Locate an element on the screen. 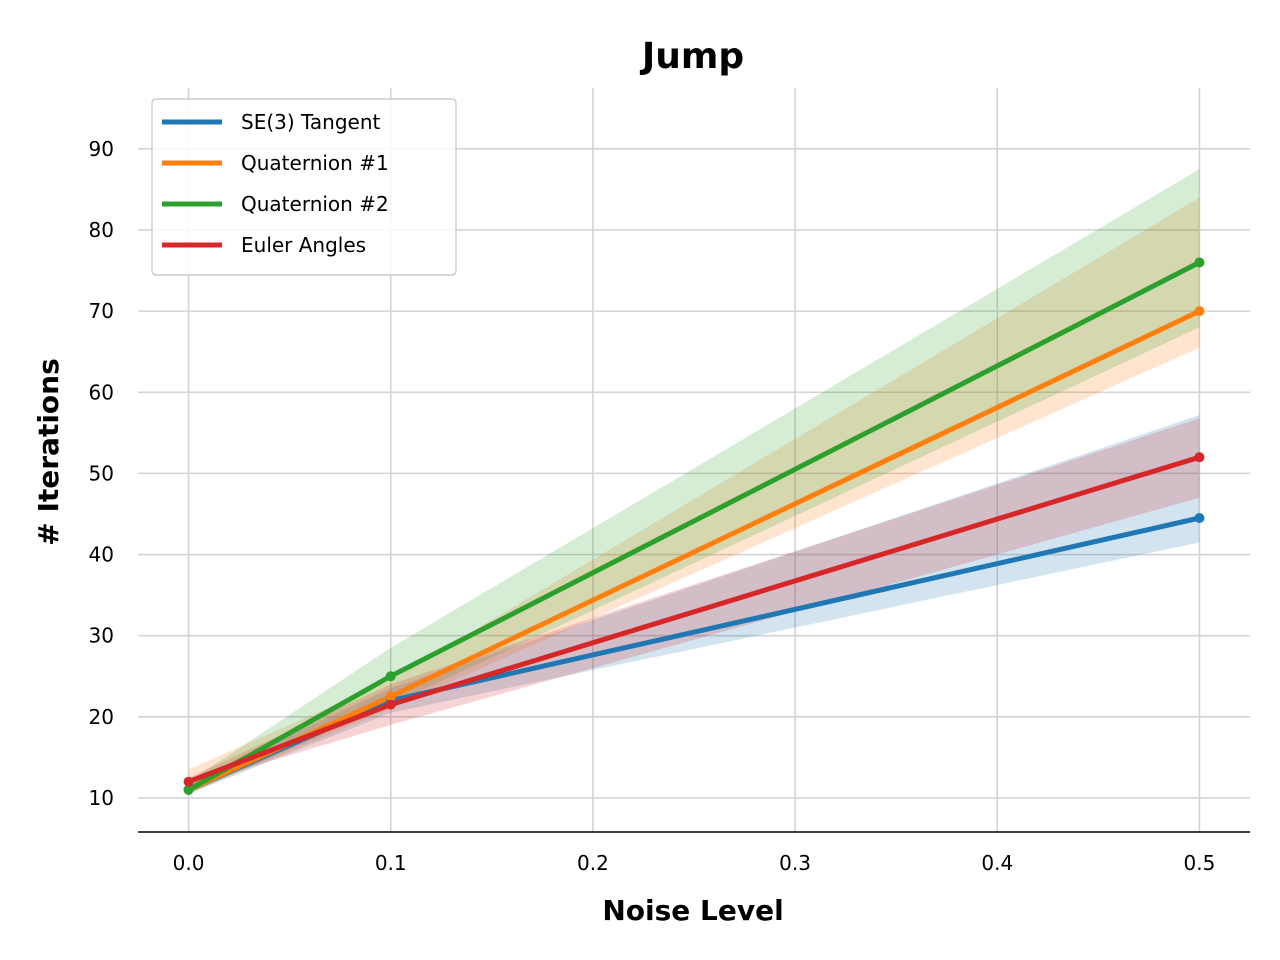  x-tick-label: 0.1 is located at coordinates (391, 863).